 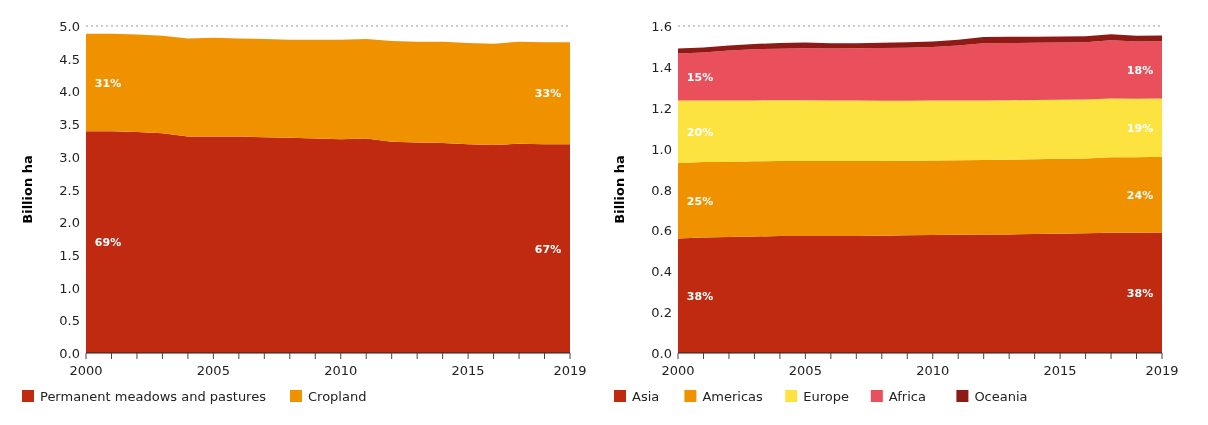 What do you see at coordinates (661, 313) in the screenshot?
I see `y-tick-label: 0.2` at bounding box center [661, 313].